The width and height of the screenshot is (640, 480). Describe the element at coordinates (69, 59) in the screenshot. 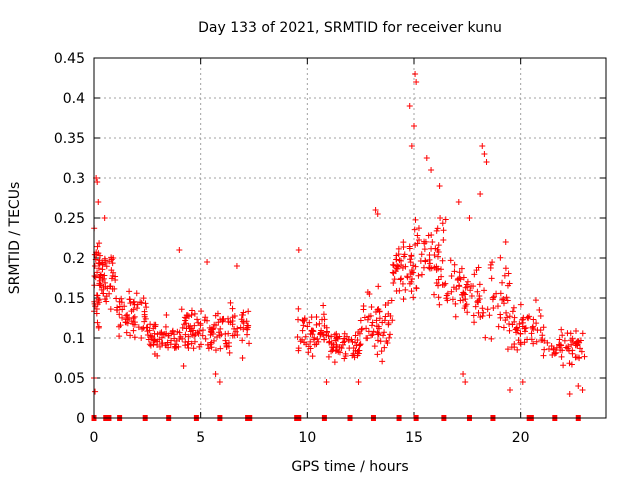

I see `y-tick-label: 0.45` at that location.